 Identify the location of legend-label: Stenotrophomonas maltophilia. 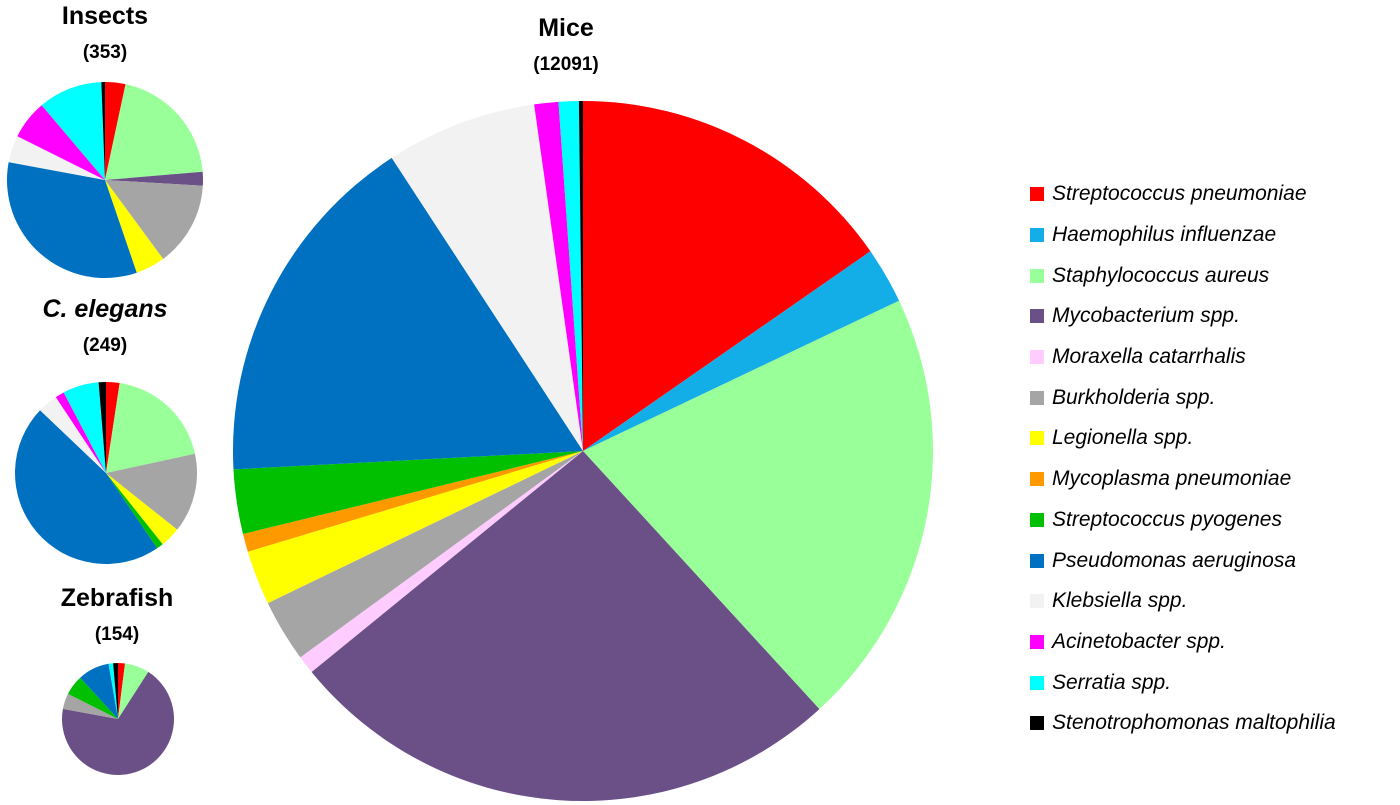
(1194, 723).